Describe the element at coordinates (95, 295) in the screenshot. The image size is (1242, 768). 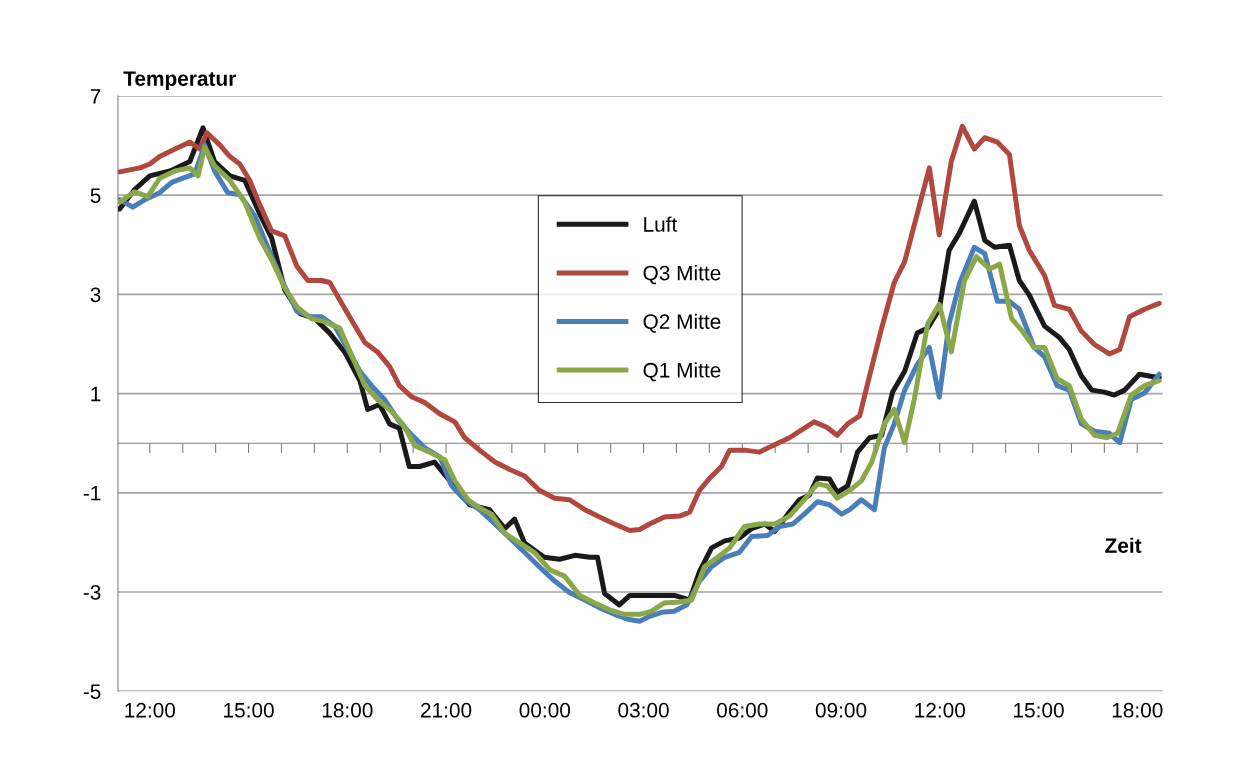
I see `y-tick-label: 3` at that location.